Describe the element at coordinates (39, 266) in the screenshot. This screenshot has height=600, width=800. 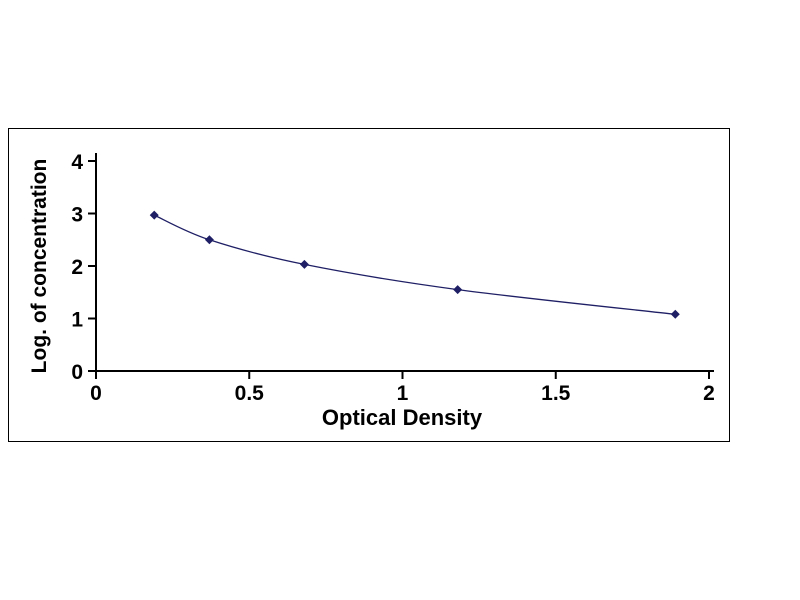
I see `y-axis-title: Log. of concentration` at that location.